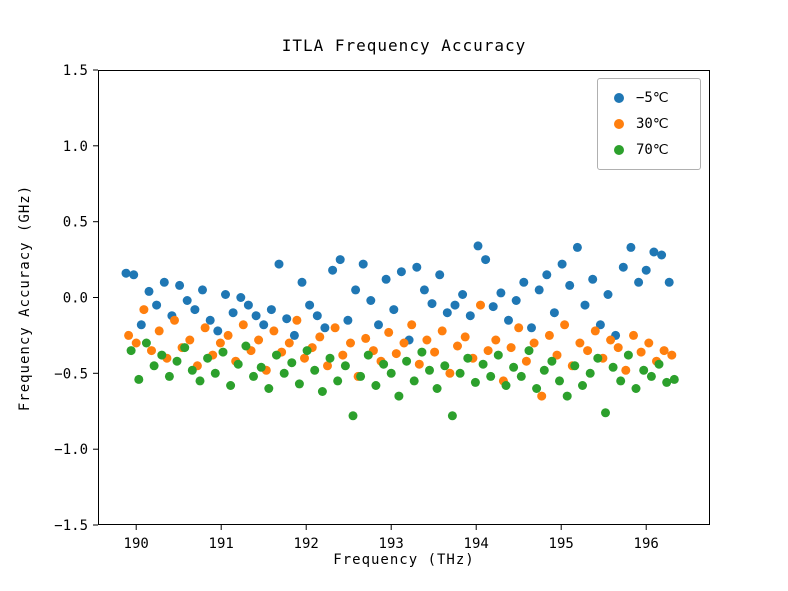 The width and height of the screenshot is (788, 591). What do you see at coordinates (476, 544) in the screenshot?
I see `x-tick-label: 194` at bounding box center [476, 544].